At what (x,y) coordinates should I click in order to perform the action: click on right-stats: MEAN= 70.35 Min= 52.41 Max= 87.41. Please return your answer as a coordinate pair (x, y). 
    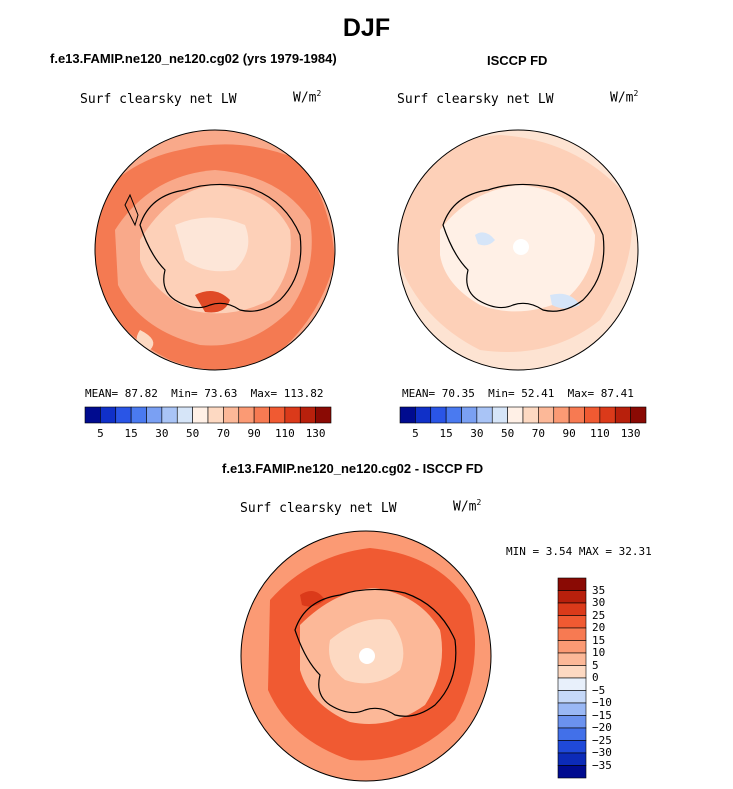
    Looking at the image, I should click on (518, 393).